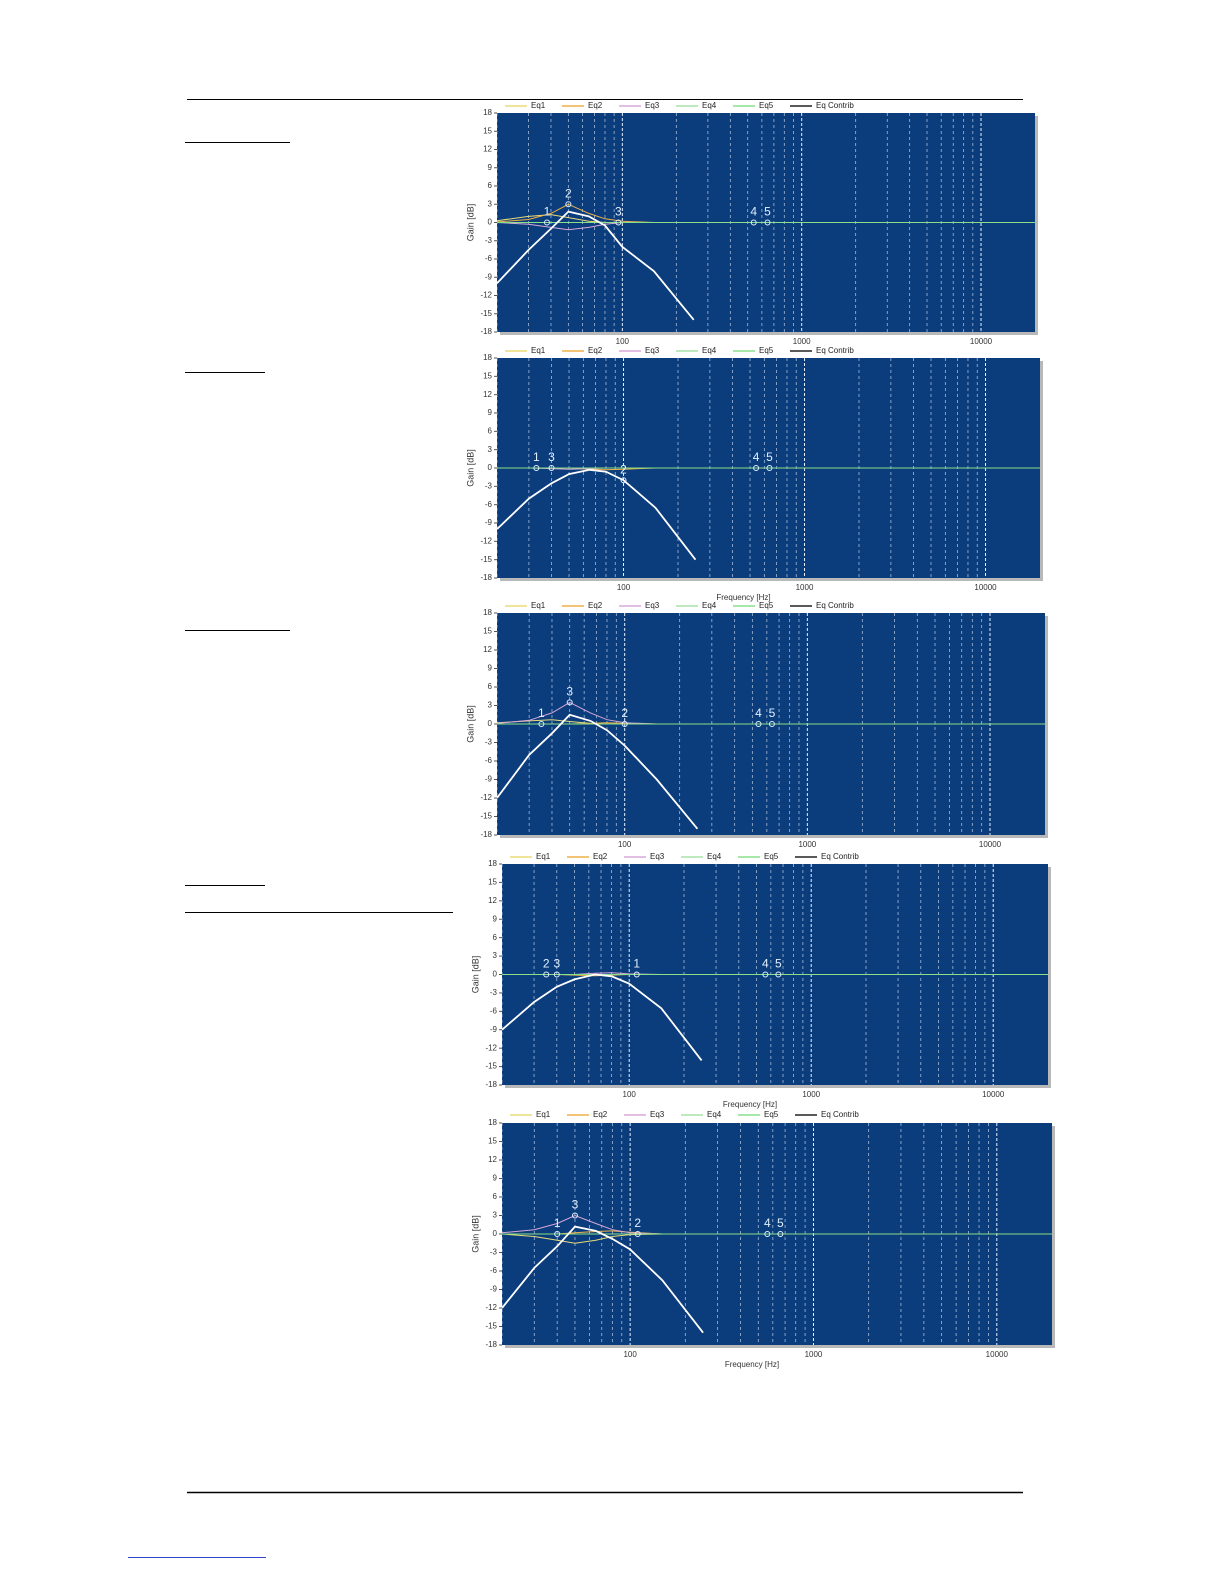 This screenshot has width=1225, height=1590. Describe the element at coordinates (993, 1094) in the screenshot. I see `x-tick-label: 10000` at that location.